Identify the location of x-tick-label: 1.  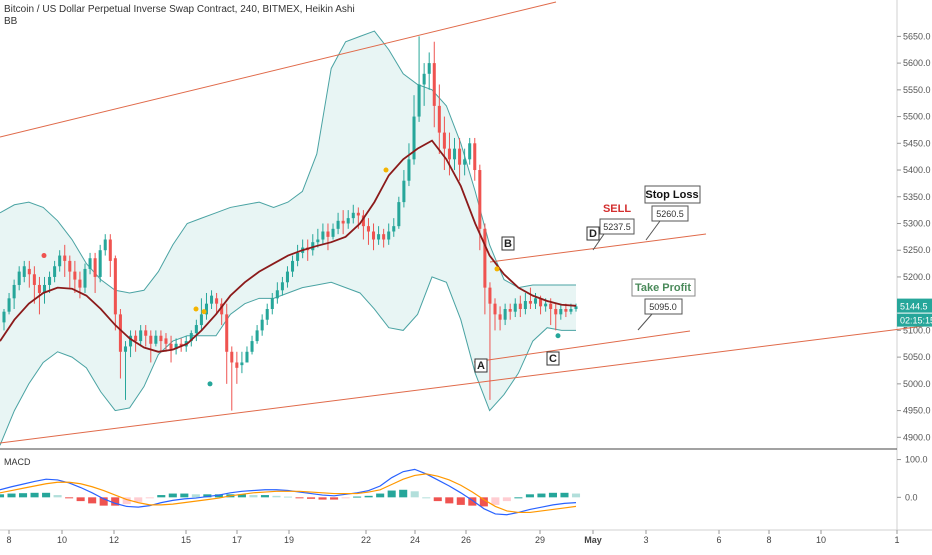
(896, 540).